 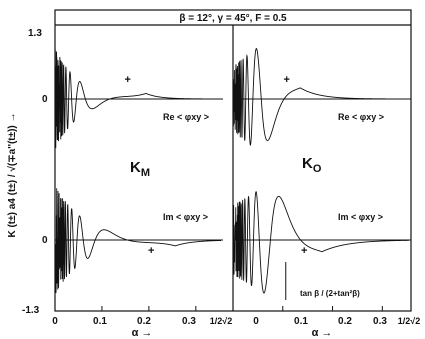 What do you see at coordinates (330, 293) in the screenshot?
I see `annotation-tanbeta: tan β / (2+tan²β)` at bounding box center [330, 293].